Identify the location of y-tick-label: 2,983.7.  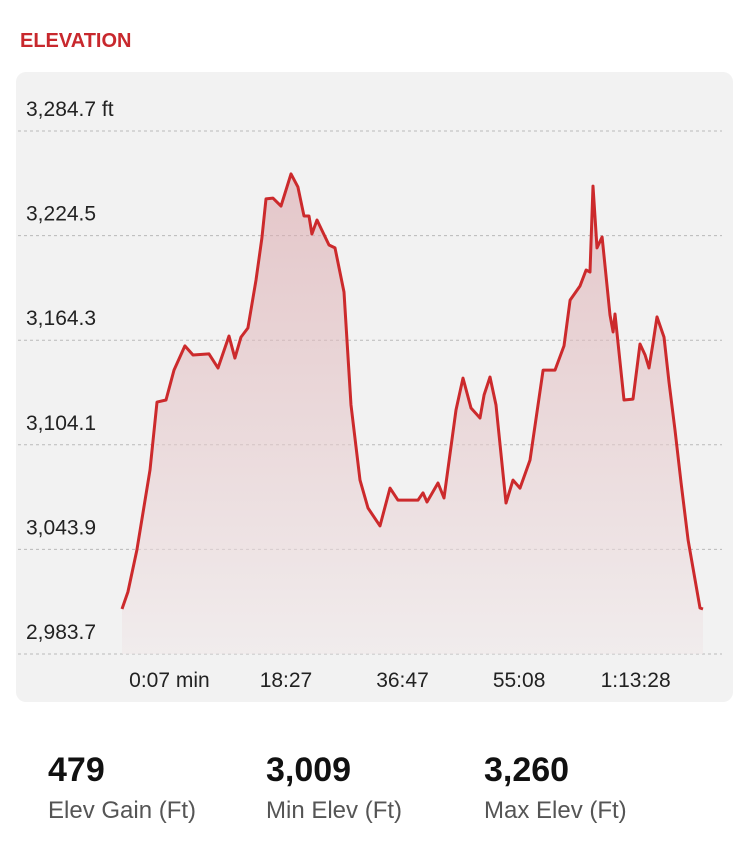
(61, 632).